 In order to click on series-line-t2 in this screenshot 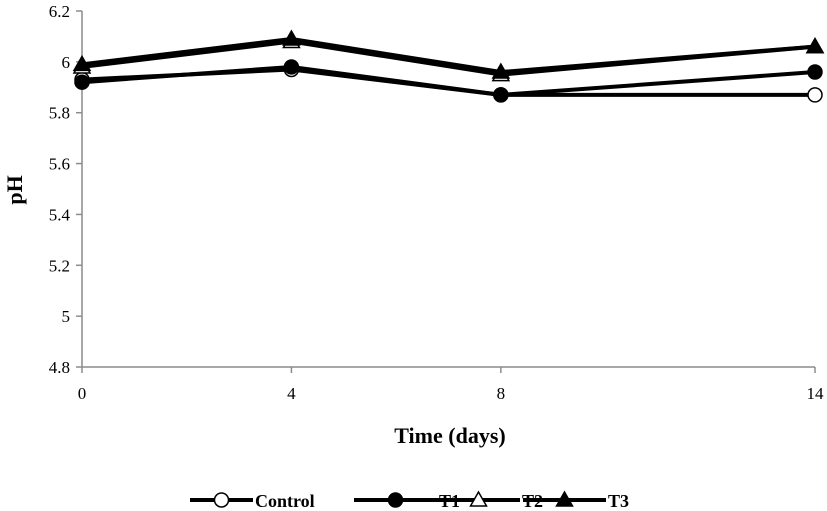, I will do `click(448, 58)`.